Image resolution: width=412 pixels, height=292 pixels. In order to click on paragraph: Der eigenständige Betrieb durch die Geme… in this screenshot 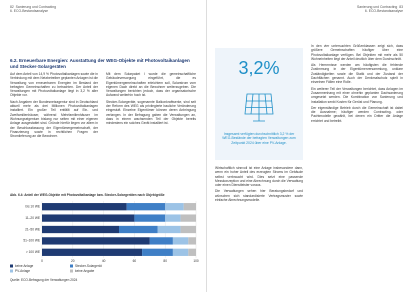, I will do `click(357, 114)`.